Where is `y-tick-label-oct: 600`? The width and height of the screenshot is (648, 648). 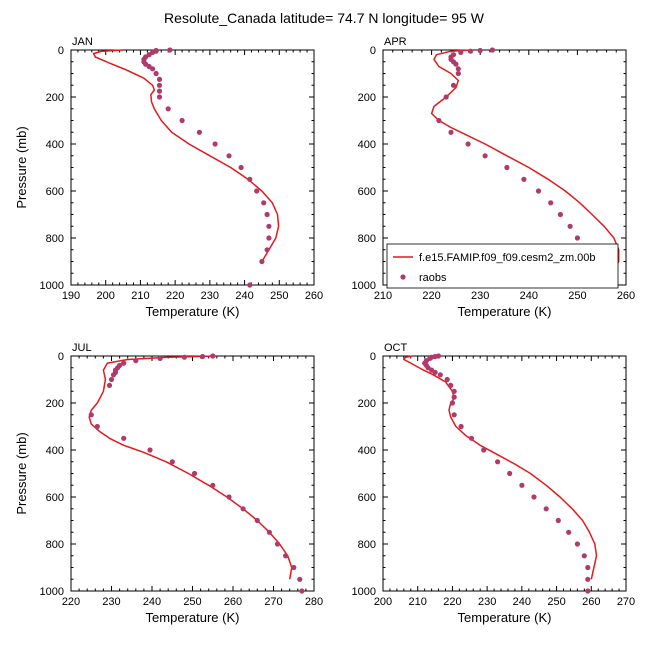 y-tick-label-oct: 600 is located at coordinates (367, 498).